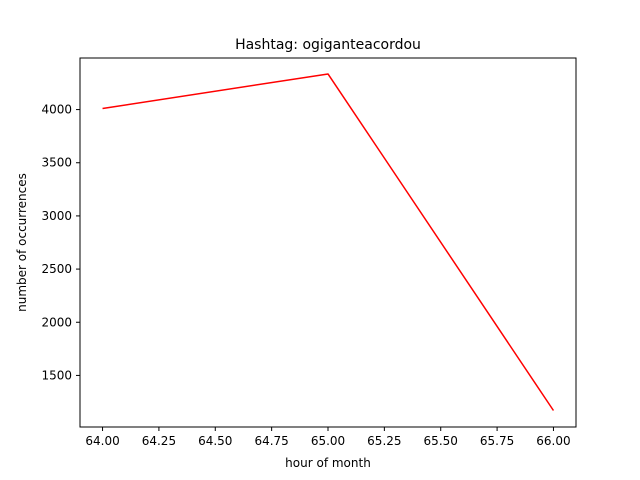  I want to click on x-tick-label: 64.50, so click(215, 441).